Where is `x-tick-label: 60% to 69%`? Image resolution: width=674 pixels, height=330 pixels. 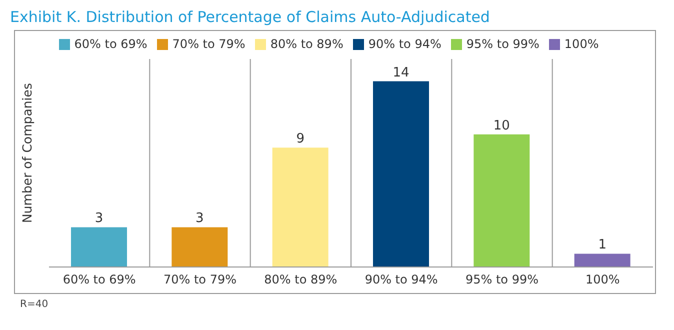
x-tick-label: 60% to 69% is located at coordinates (99, 279).